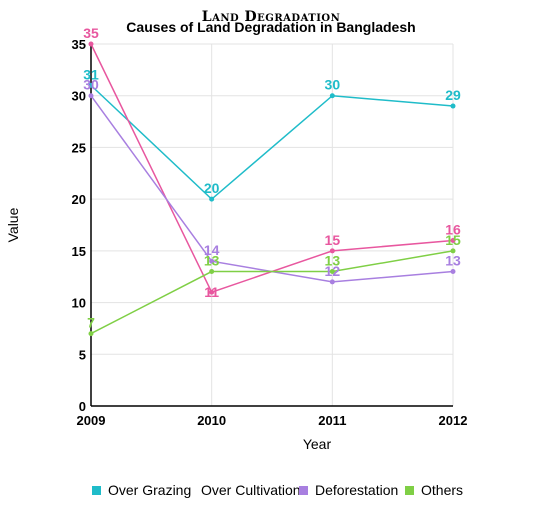 This screenshot has height=529, width=542. What do you see at coordinates (271, 27) in the screenshot?
I see `chart-title: Causes of Land Degradation in Bangladesh` at bounding box center [271, 27].